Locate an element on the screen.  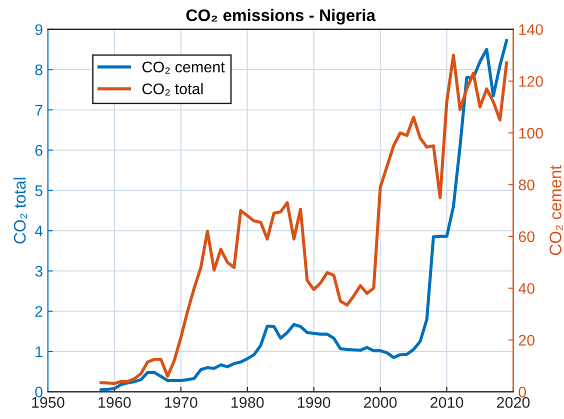
x-tick-label: 2000 is located at coordinates (380, 402).